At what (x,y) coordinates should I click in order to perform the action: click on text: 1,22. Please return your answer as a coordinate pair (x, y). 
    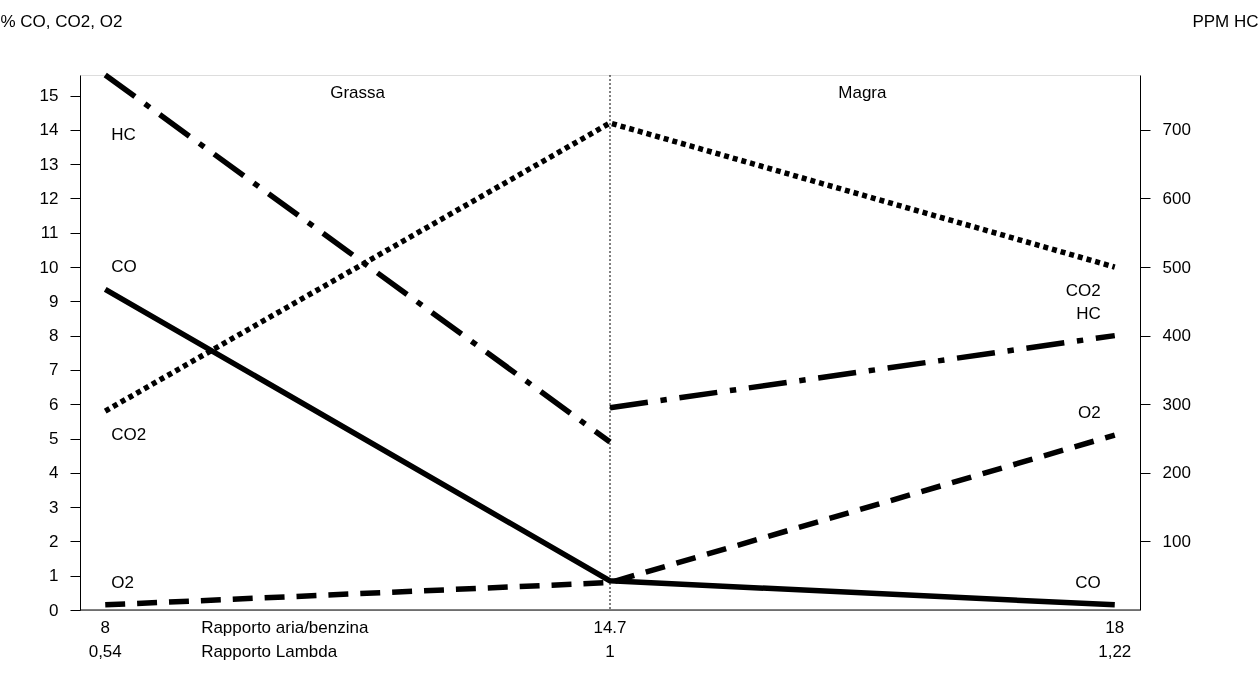
    Looking at the image, I should click on (1115, 651).